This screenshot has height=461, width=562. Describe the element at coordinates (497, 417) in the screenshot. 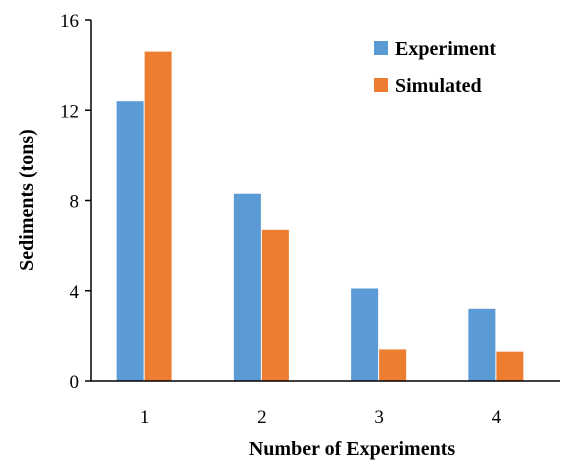

I see `x-tick-label: 4` at that location.